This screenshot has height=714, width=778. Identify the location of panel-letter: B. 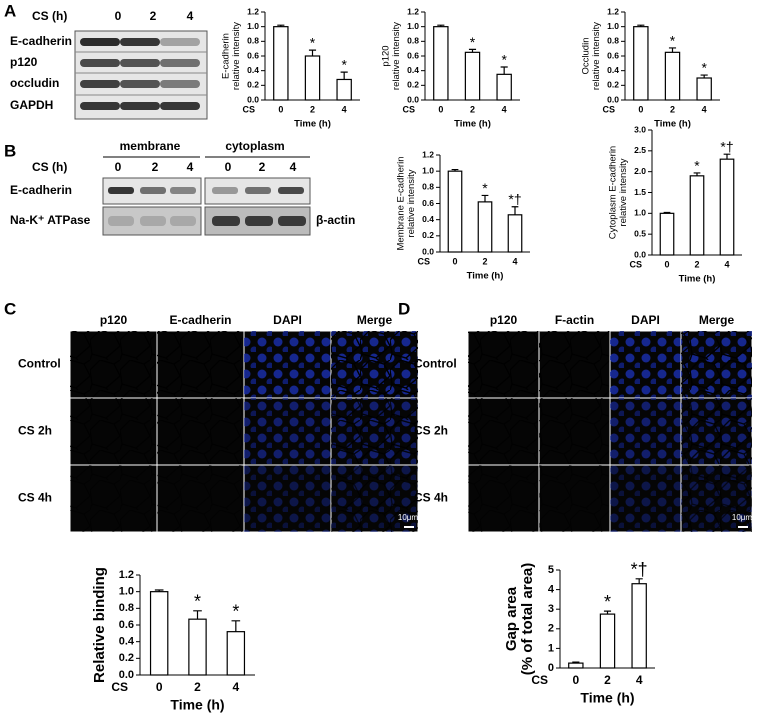
(10, 150).